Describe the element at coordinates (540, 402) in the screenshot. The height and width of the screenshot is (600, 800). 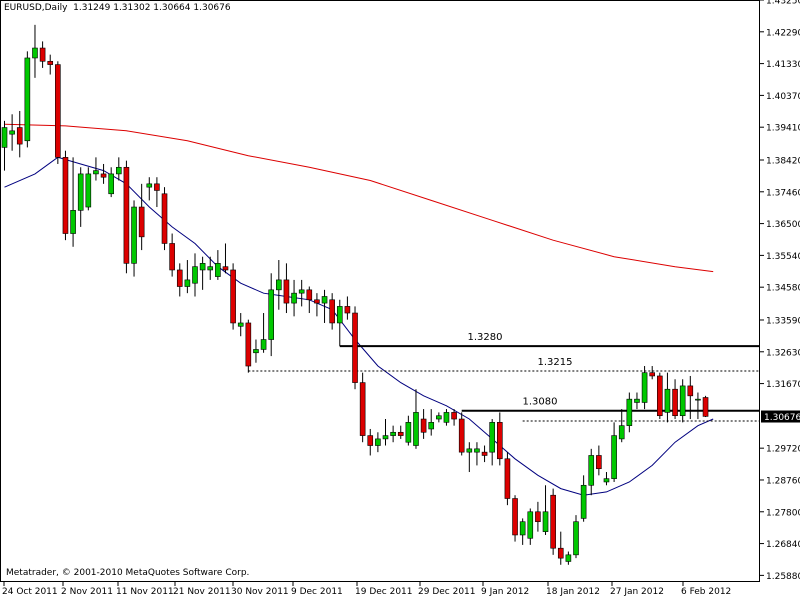
I see `level-label: 1.3080` at that location.